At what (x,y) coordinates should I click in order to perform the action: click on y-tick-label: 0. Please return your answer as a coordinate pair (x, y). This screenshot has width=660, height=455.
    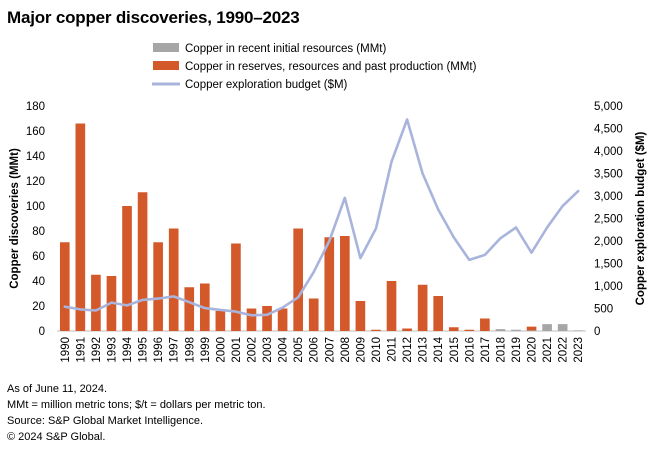
    Looking at the image, I should click on (42, 332).